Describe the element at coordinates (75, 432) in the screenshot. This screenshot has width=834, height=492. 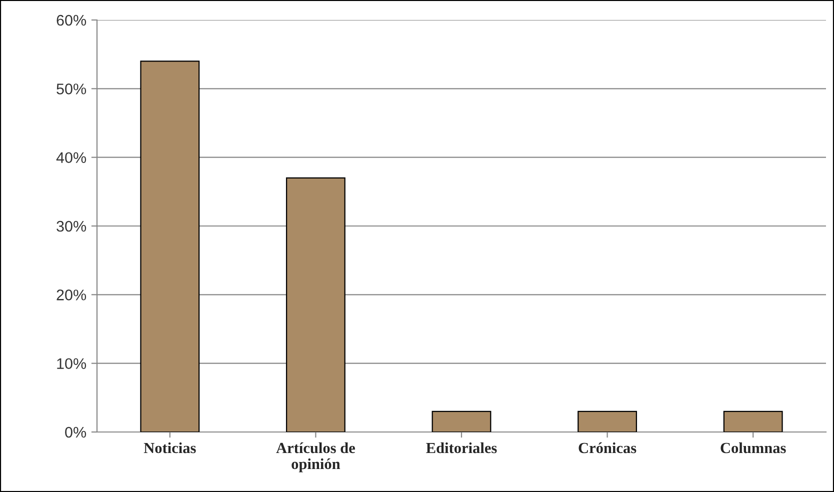
I see `y-tick-label: 0%` at that location.